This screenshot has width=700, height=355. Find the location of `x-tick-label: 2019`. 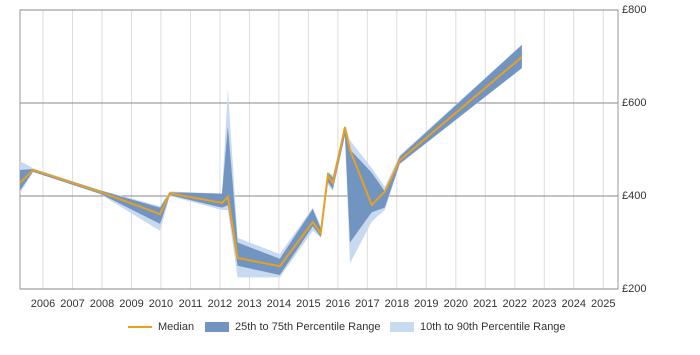

x-tick-label: 2019 is located at coordinates (426, 304).